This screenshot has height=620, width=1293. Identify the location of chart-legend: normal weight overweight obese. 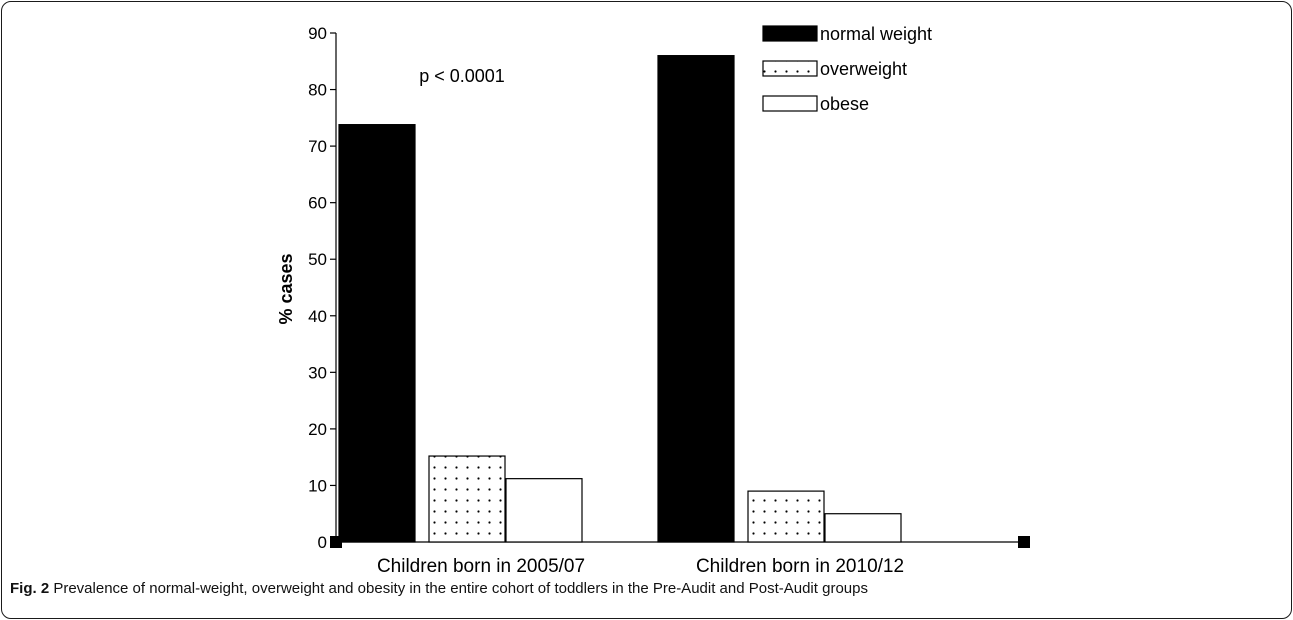
(847, 69).